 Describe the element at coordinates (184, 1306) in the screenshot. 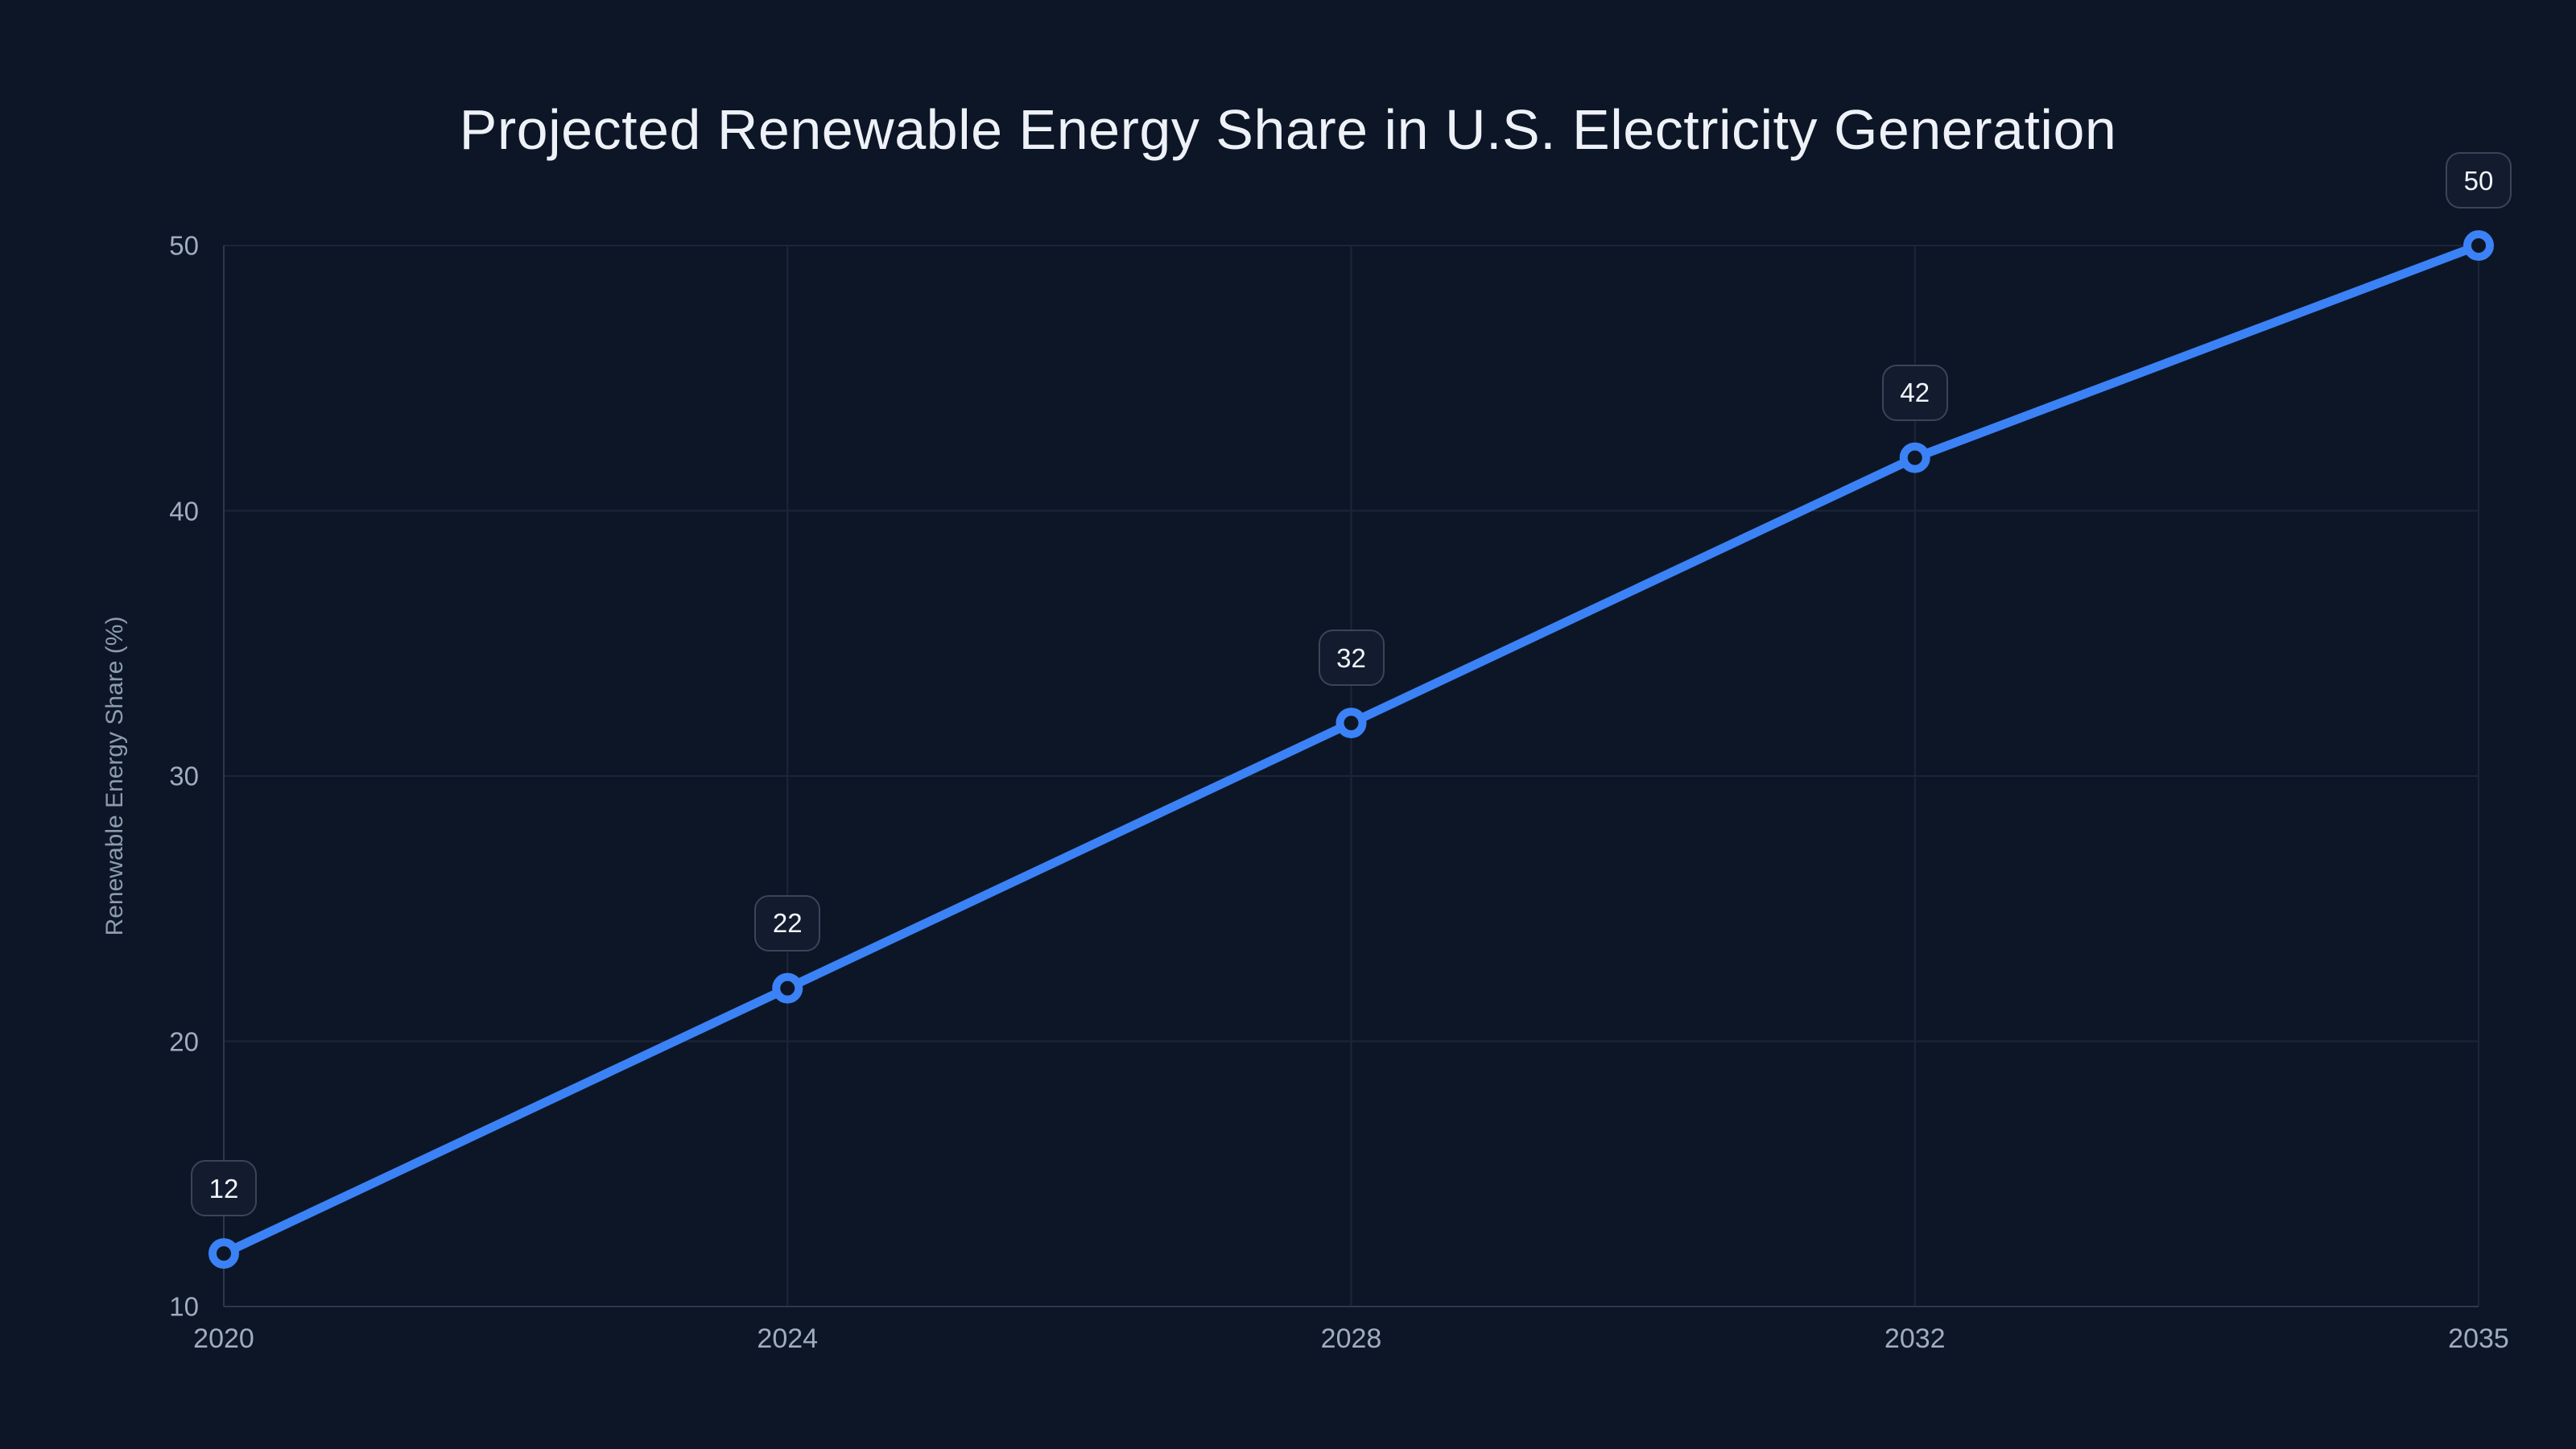

I see `y-tick-label-10: 10` at that location.